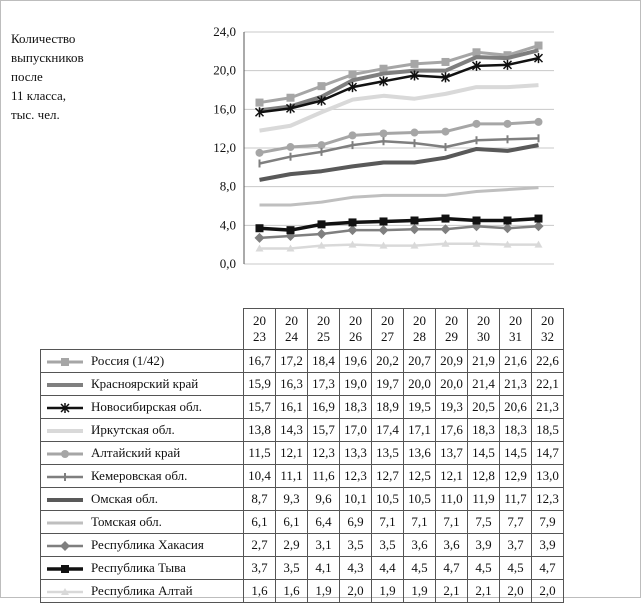 This screenshot has height=603, width=641. What do you see at coordinates (387, 407) in the screenshot?
I see `data-label: 18,9` at bounding box center [387, 407].